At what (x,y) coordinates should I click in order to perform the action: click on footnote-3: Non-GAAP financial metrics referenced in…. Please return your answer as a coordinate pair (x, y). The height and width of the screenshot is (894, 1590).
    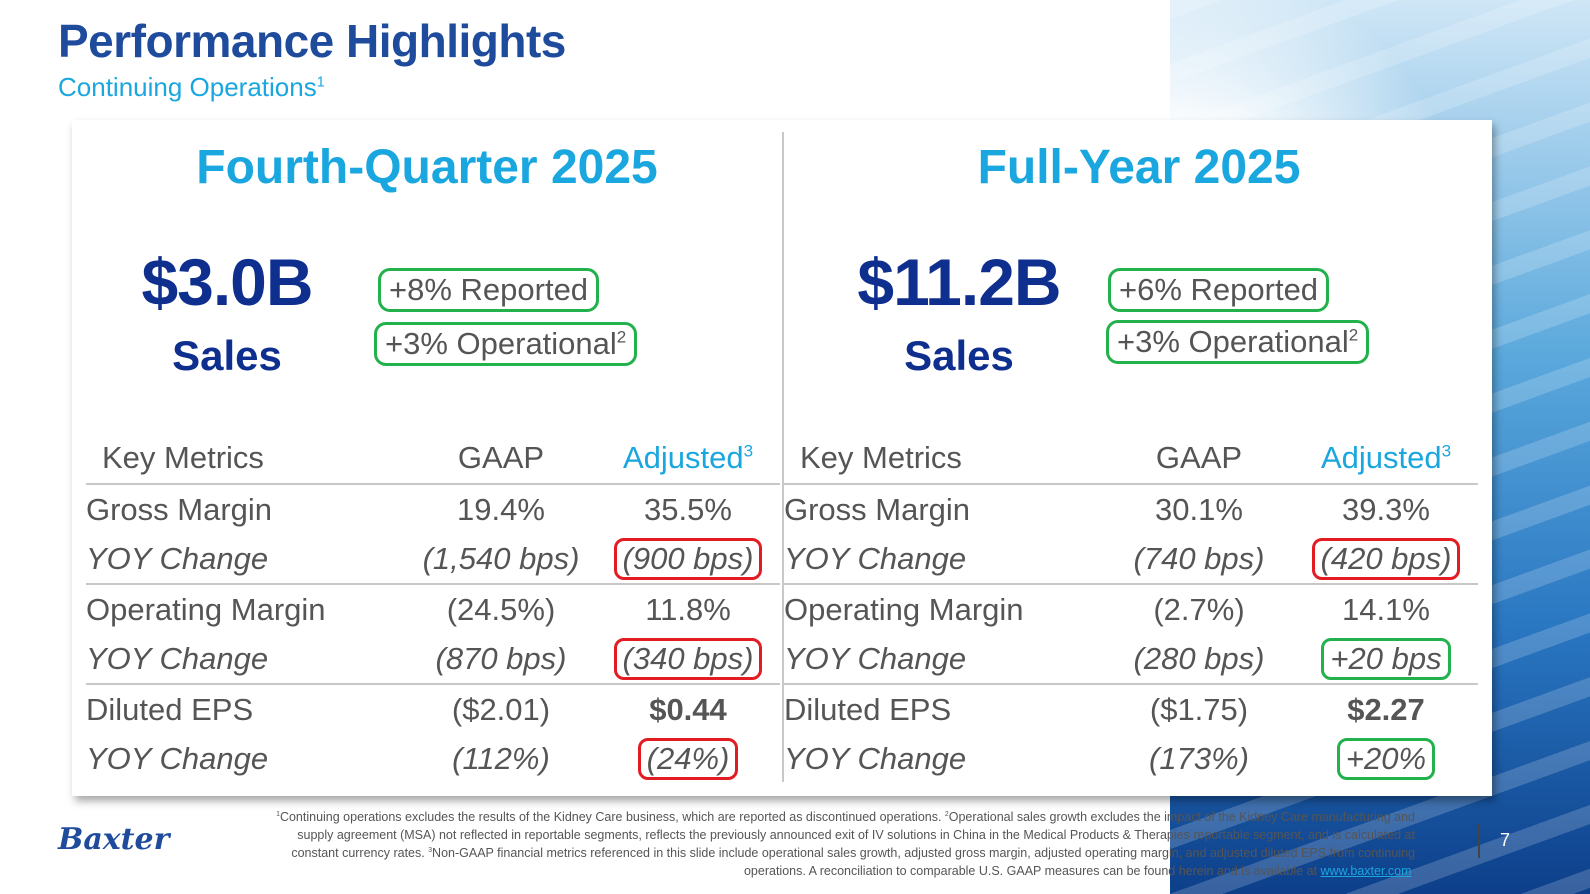
    Looking at the image, I should click on (923, 862).